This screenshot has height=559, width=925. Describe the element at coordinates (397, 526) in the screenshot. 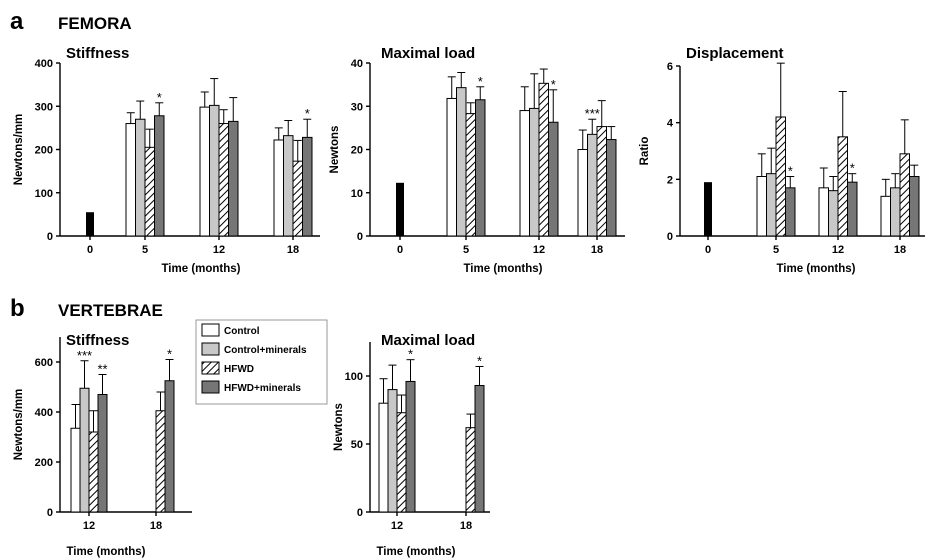

I see `vert-maxload-xtick-label: 12` at that location.